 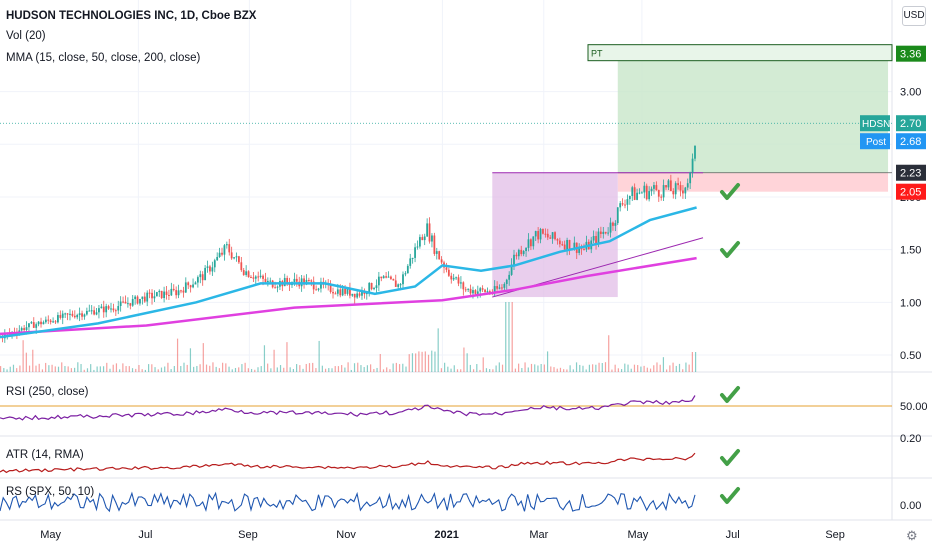 I want to click on rs-line, so click(x=348, y=502).